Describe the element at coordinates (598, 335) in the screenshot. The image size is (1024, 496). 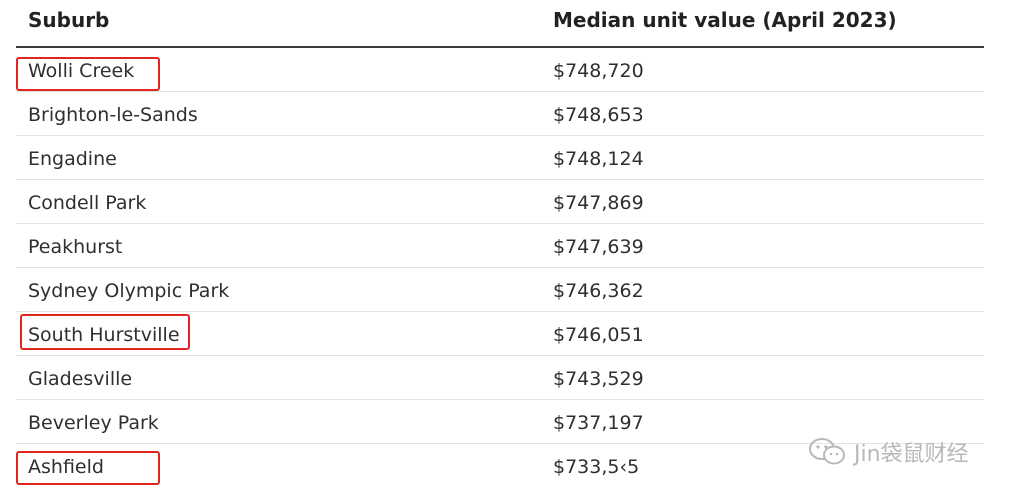
I see `value-cell: $746,051` at that location.